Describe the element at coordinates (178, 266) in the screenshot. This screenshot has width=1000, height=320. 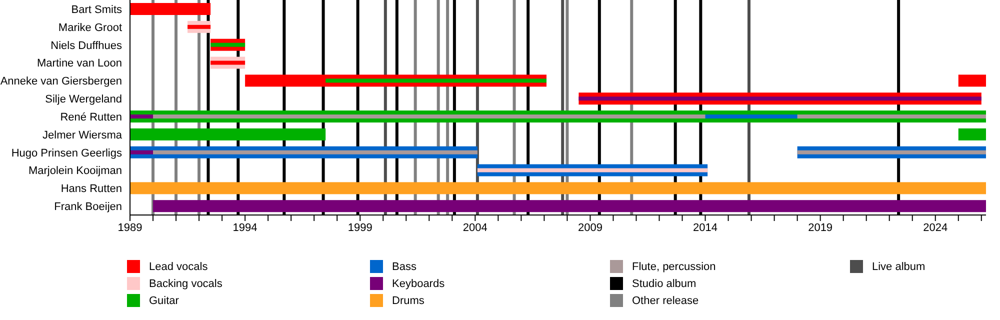
I see `legend-label: Lead vocals` at that location.